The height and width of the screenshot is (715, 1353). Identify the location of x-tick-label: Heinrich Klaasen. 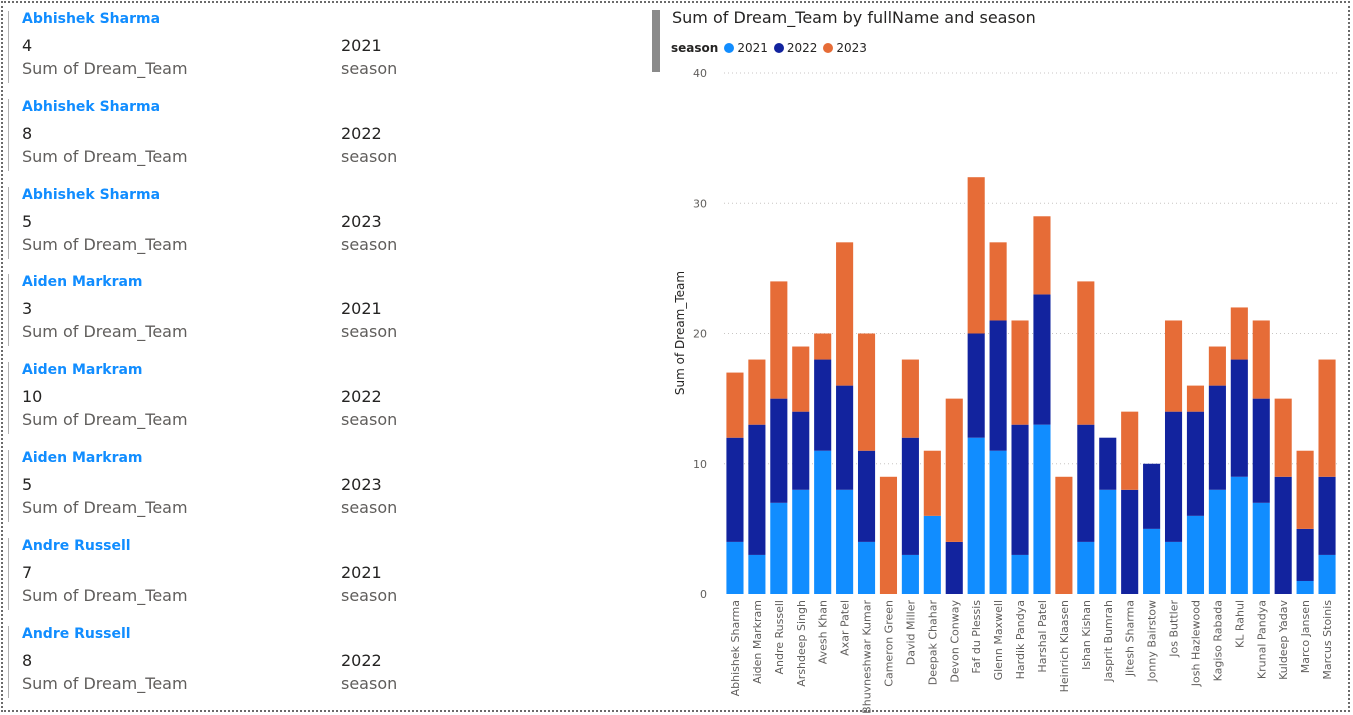
(1064, 646).